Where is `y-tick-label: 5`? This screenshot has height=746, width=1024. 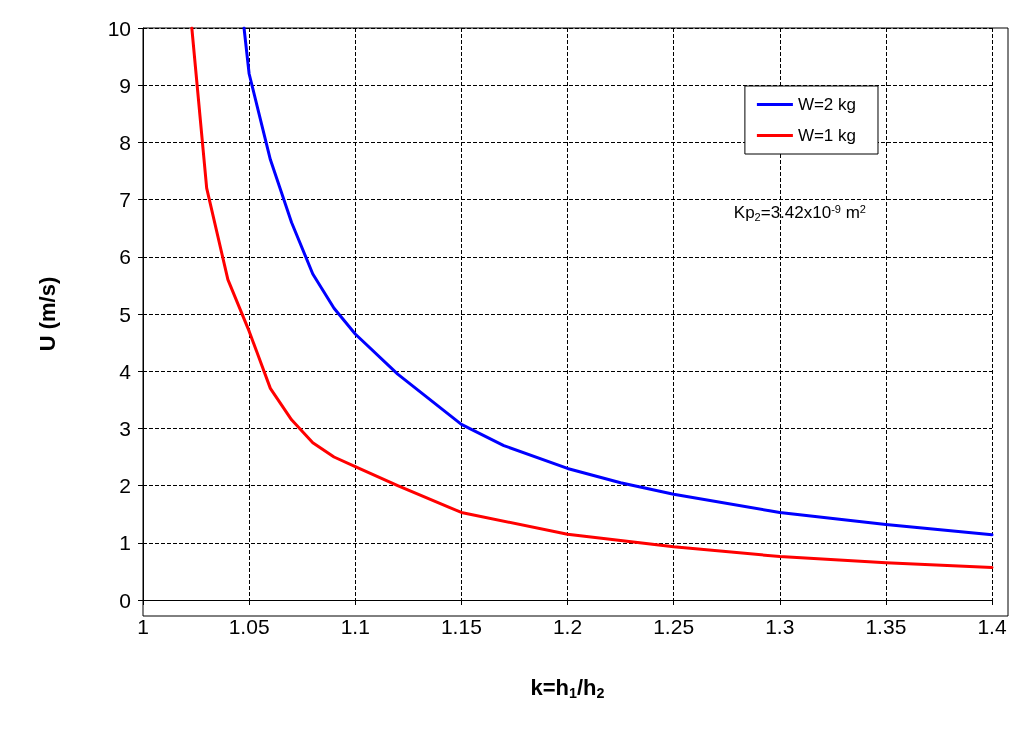 y-tick-label: 5 is located at coordinates (125, 314).